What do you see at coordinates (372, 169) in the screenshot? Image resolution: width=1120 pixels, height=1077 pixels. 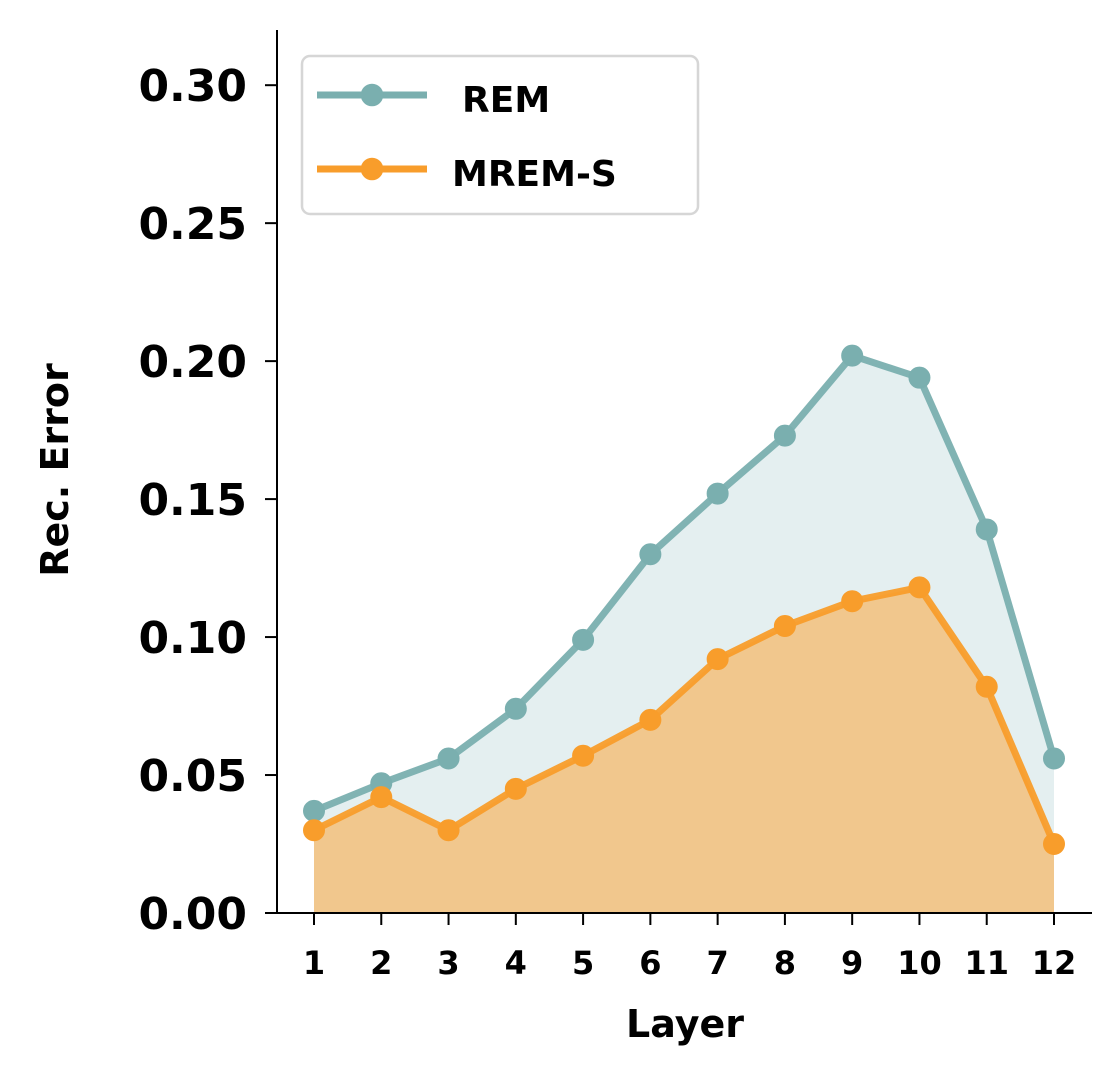 I see `legend-marker-mrem-s` at bounding box center [372, 169].